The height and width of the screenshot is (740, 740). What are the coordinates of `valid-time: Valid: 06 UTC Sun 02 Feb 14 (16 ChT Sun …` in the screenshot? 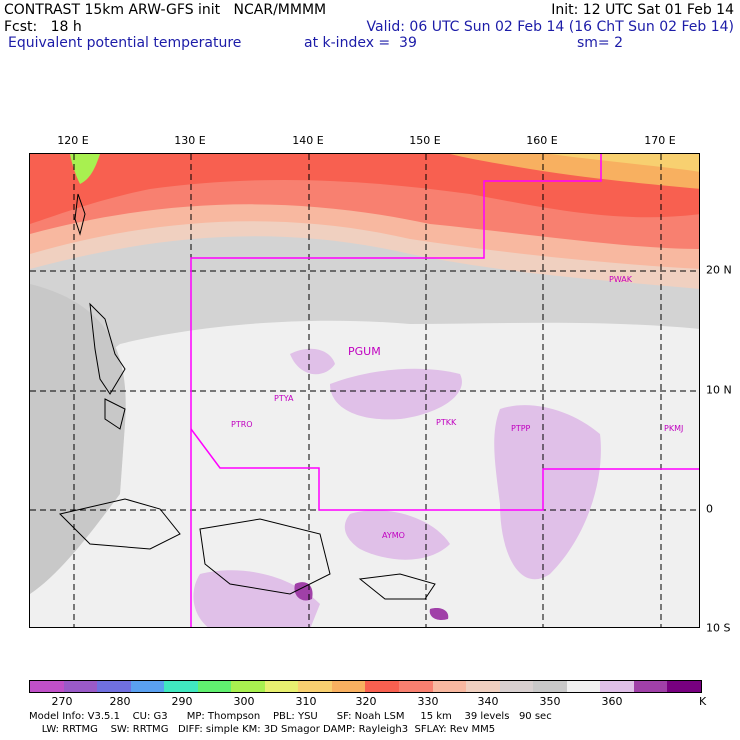 It's located at (550, 27).